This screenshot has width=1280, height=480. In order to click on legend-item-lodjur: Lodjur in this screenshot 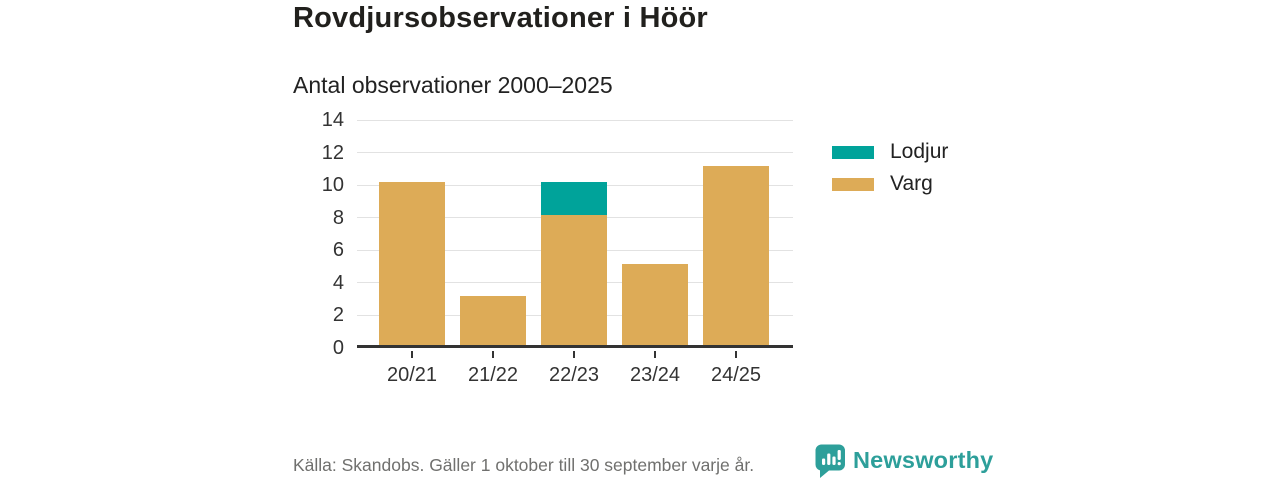, I will do `click(890, 152)`.